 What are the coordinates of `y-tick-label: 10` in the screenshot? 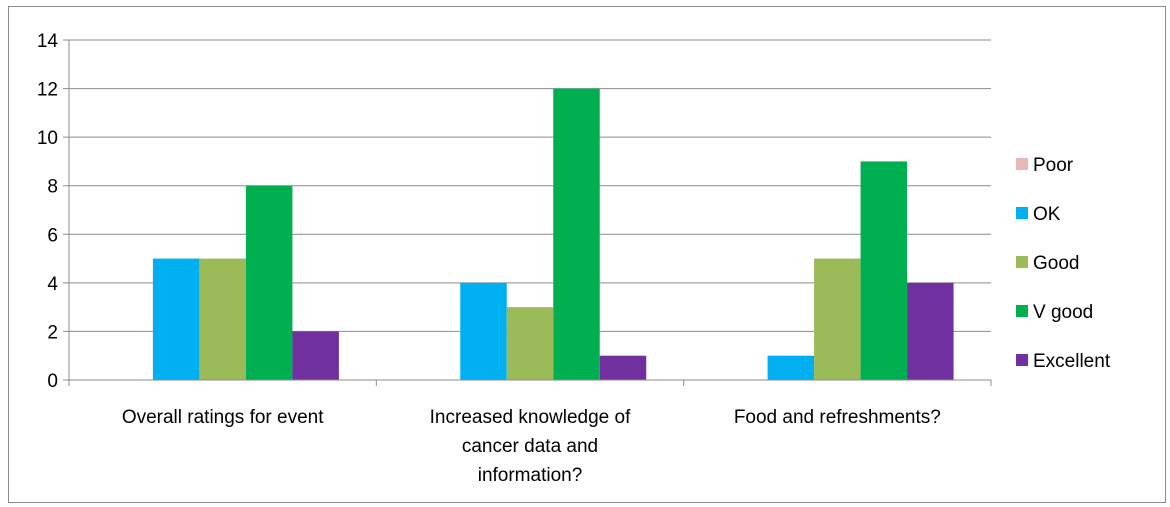 It's located at (47, 138).